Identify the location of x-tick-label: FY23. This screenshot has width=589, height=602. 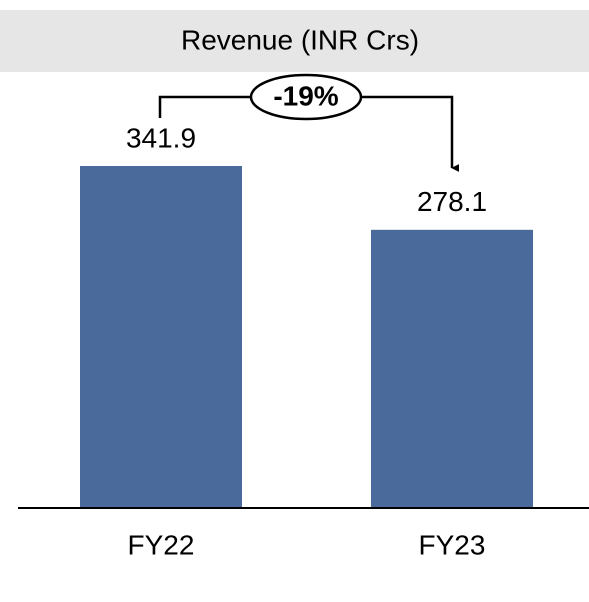
(452, 544).